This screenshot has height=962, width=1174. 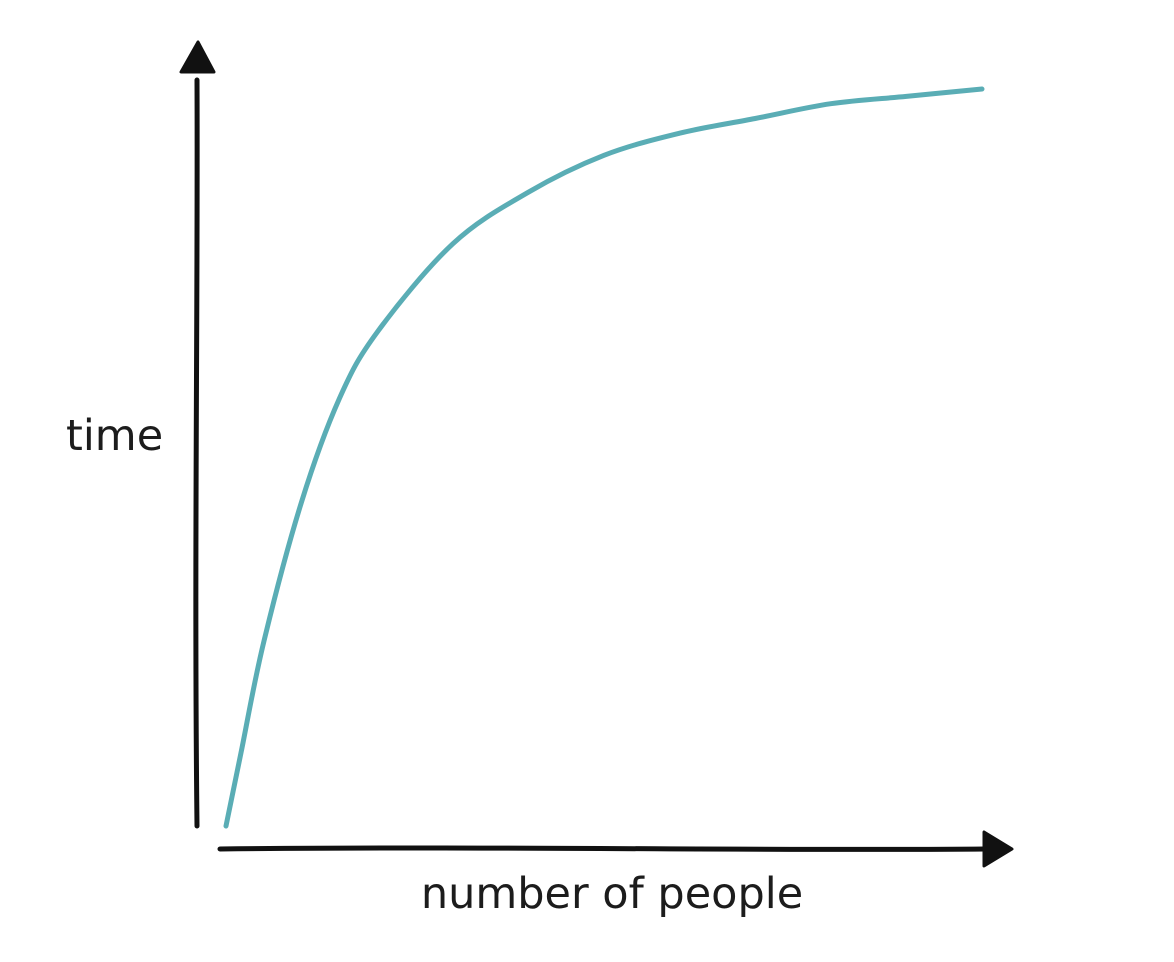 What do you see at coordinates (196, 453) in the screenshot?
I see `y-axis-line` at bounding box center [196, 453].